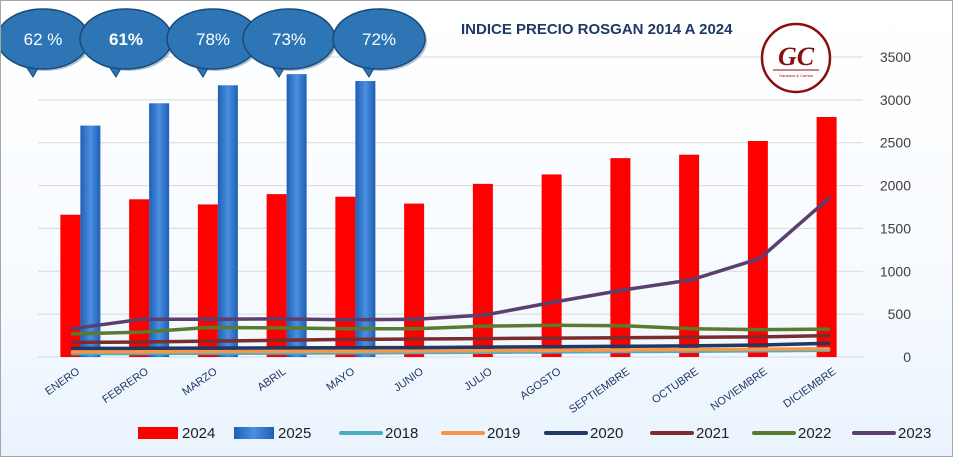 The image size is (953, 457). I want to click on legend-item-2023: 2023, so click(891, 433).